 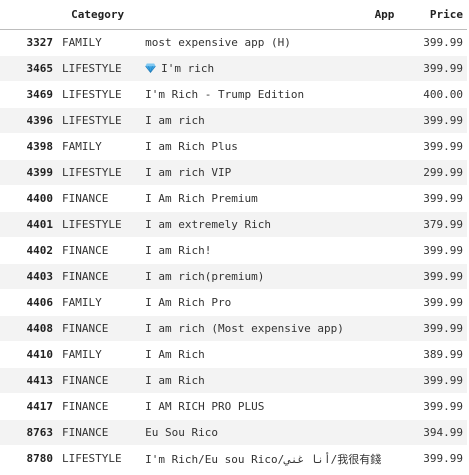 What do you see at coordinates (269, 199) in the screenshot?
I see `row-app: I Am Rich Premium` at bounding box center [269, 199].